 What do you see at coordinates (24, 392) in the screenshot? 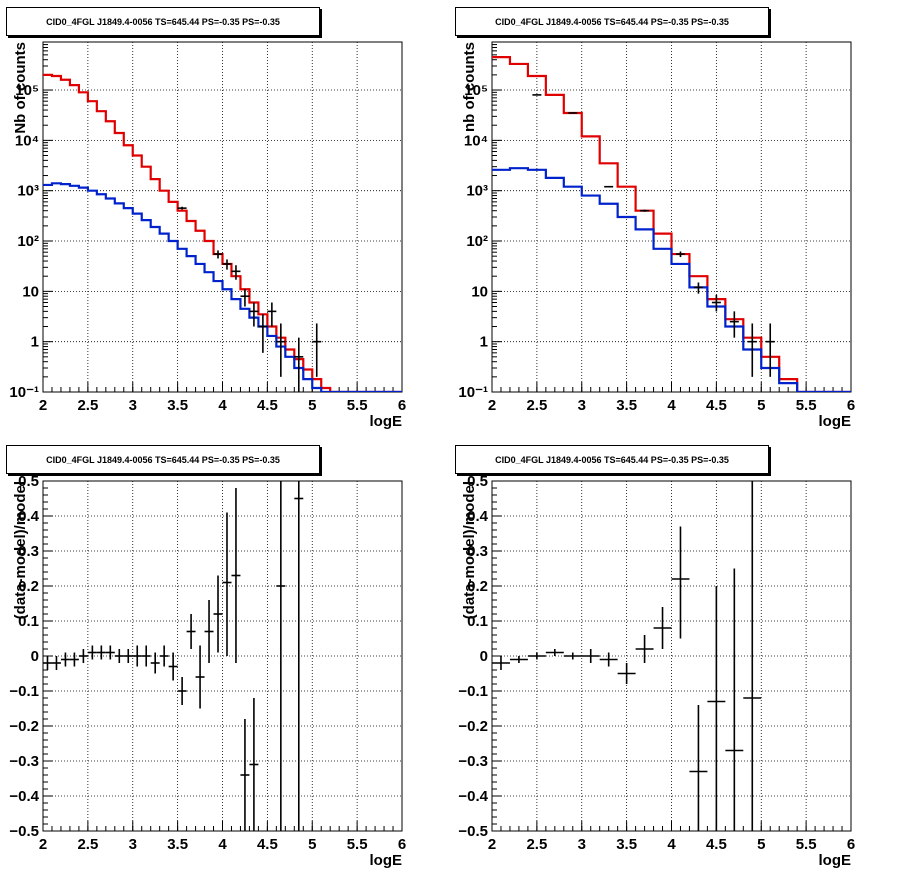
I see `y-tick-label: 10⁻¹` at bounding box center [24, 392].